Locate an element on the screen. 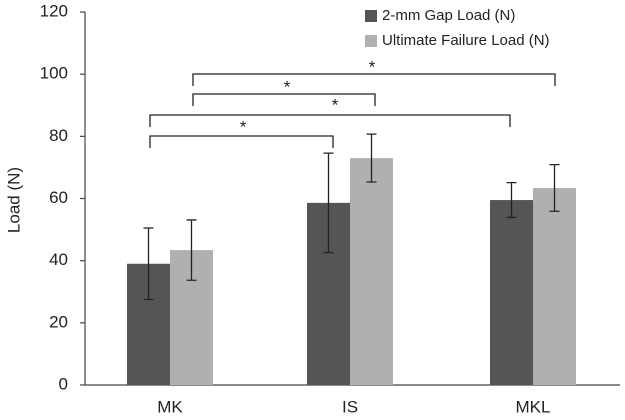  y-tick-label: 60 is located at coordinates (58, 197).